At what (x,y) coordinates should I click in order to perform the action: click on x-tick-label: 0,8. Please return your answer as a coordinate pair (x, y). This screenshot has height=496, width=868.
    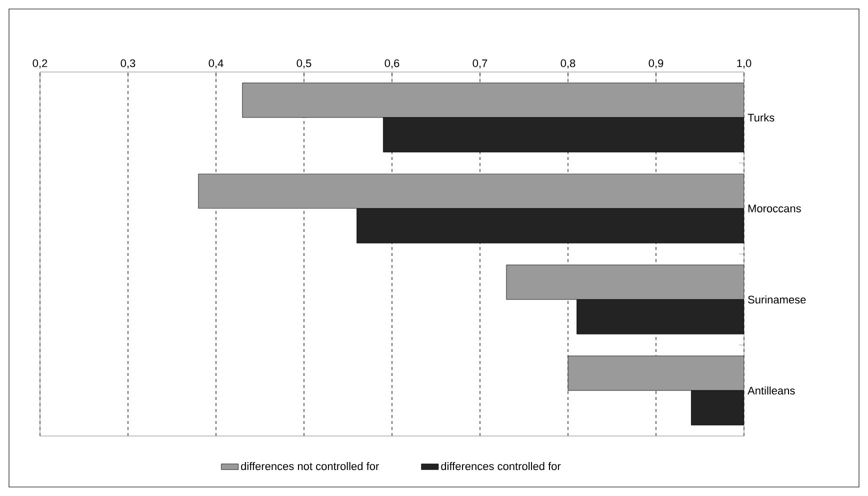
    Looking at the image, I should click on (568, 63).